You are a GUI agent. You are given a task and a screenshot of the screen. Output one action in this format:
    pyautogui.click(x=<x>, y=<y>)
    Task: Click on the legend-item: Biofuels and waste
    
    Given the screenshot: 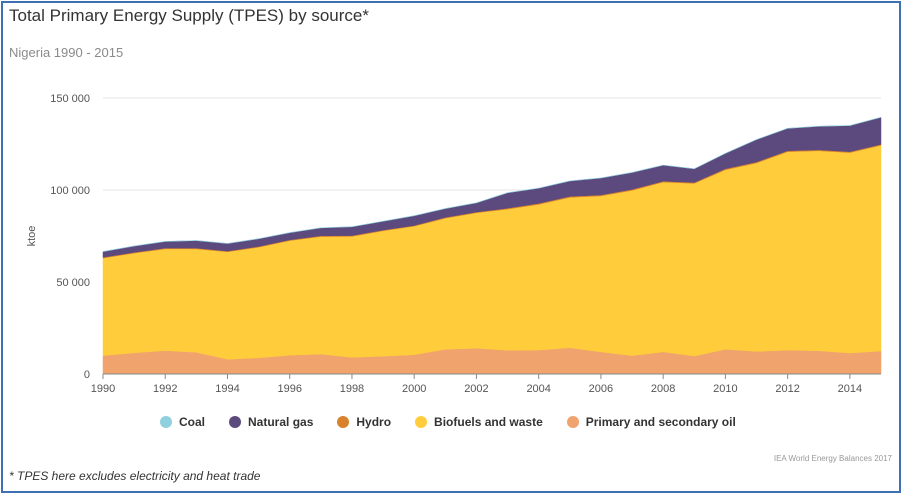 What is the action you would take?
    pyautogui.click(x=479, y=422)
    